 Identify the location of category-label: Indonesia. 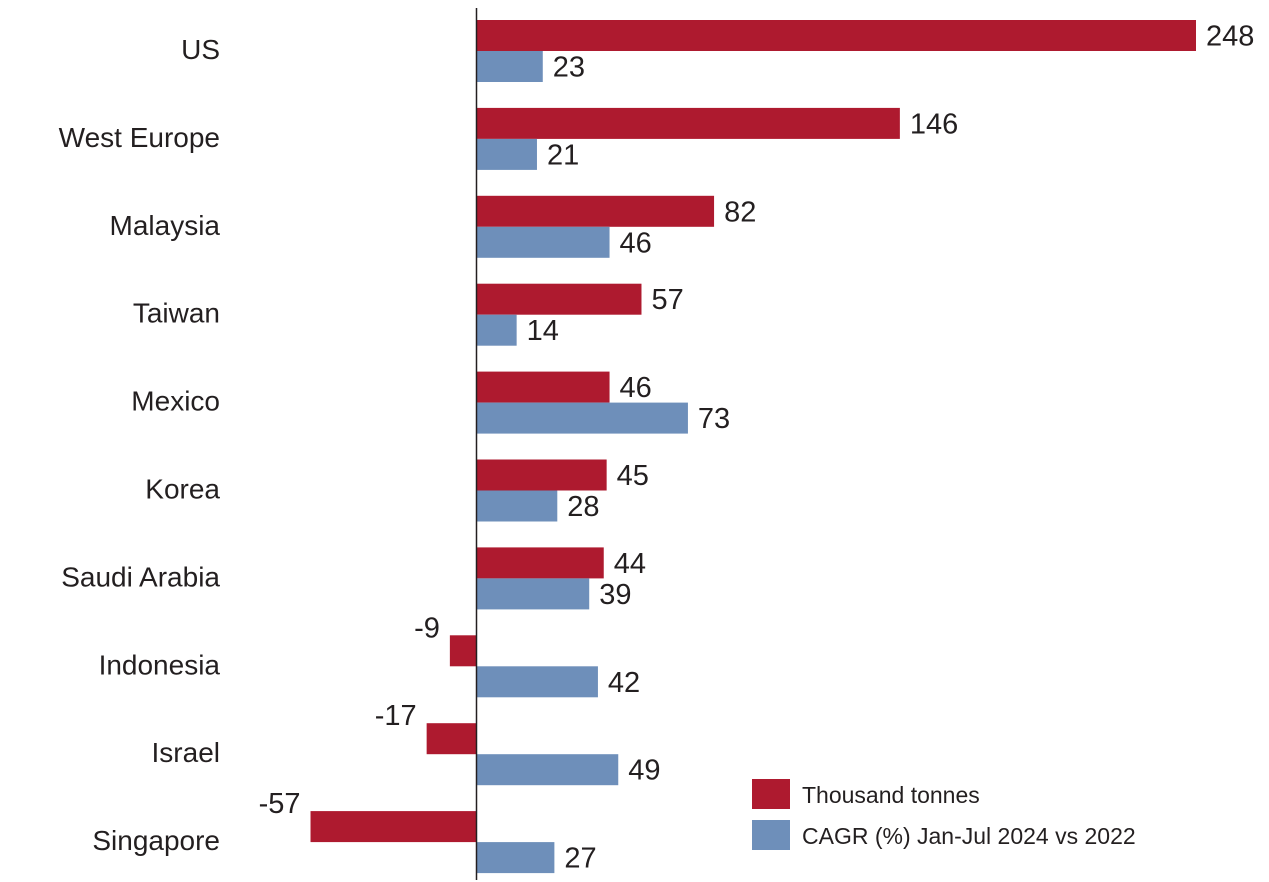
(160, 664).